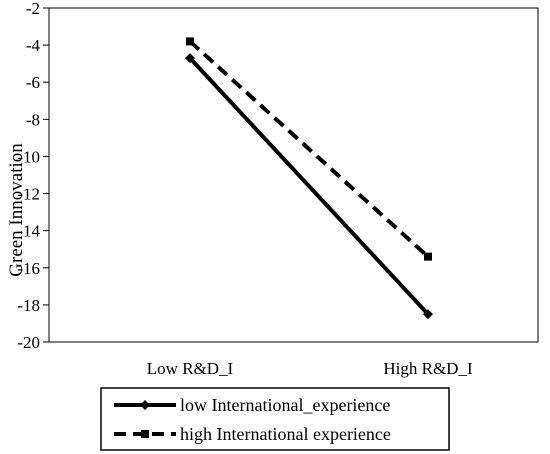 The height and width of the screenshot is (454, 550). What do you see at coordinates (28, 342) in the screenshot?
I see `y-tick-label: -20` at bounding box center [28, 342].